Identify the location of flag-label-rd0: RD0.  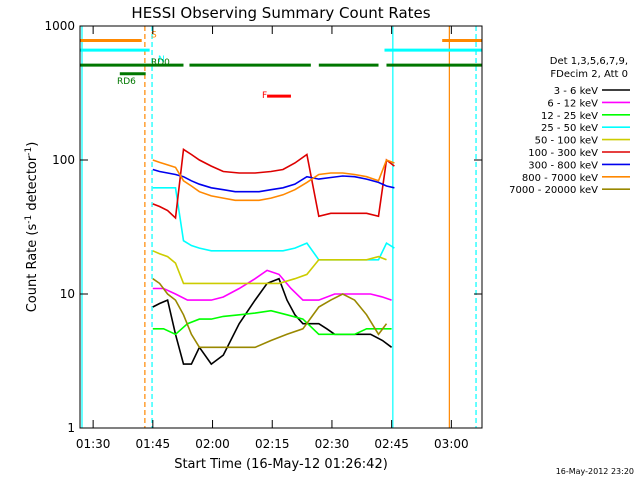
(160, 63).